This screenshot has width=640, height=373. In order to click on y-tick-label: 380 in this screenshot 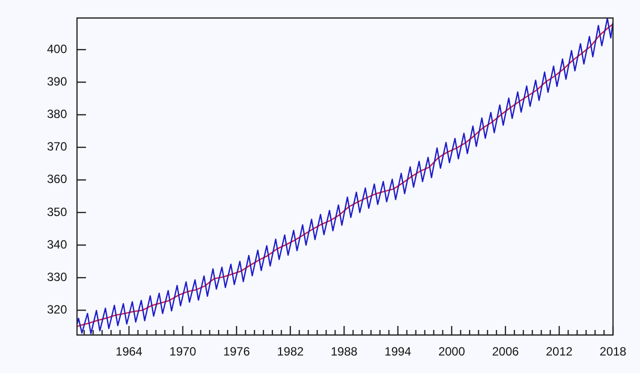, I will do `click(57, 114)`.